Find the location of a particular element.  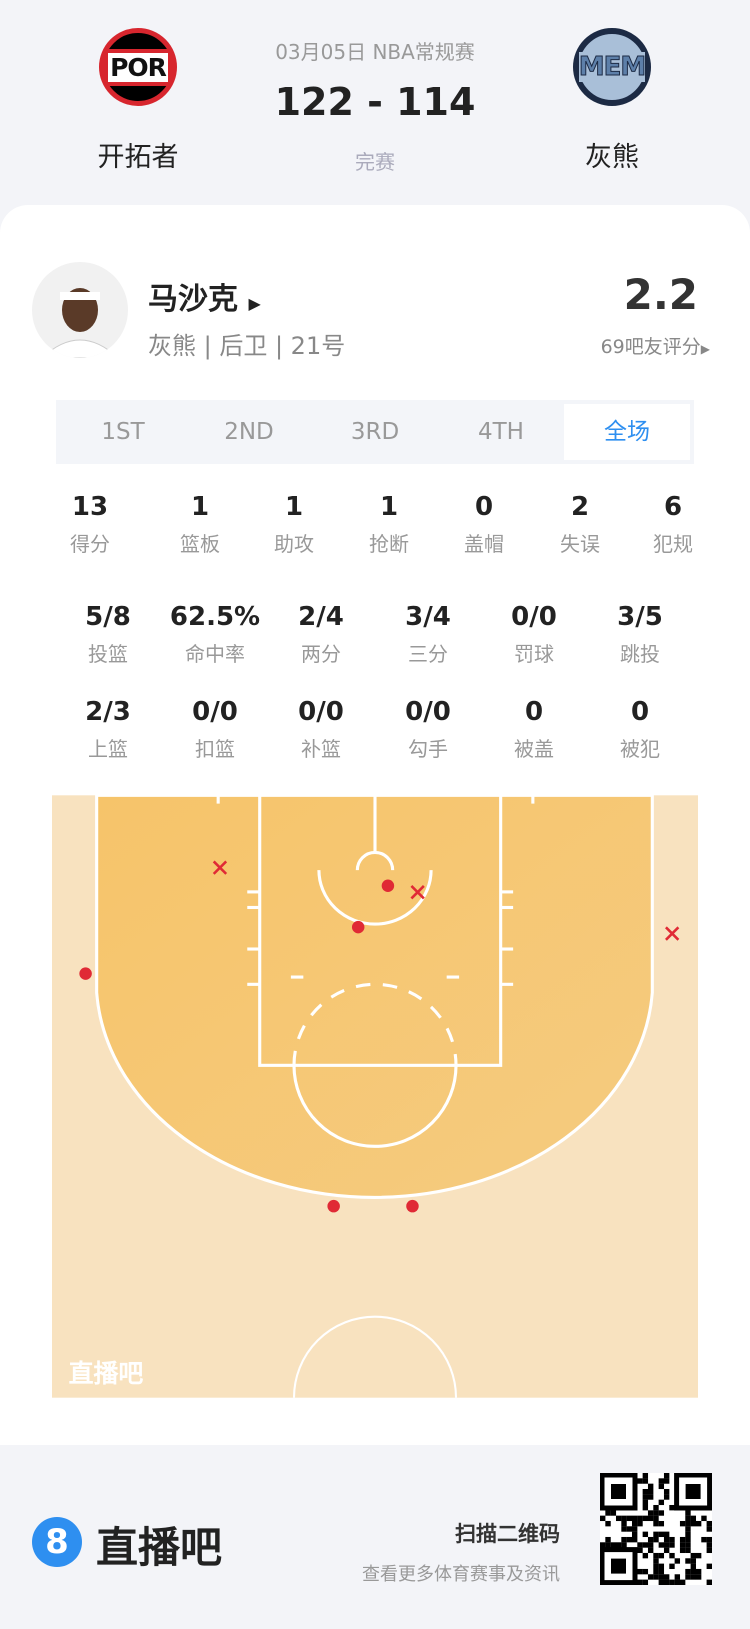

brand-logo-icon: 8 is located at coordinates (57, 1542).